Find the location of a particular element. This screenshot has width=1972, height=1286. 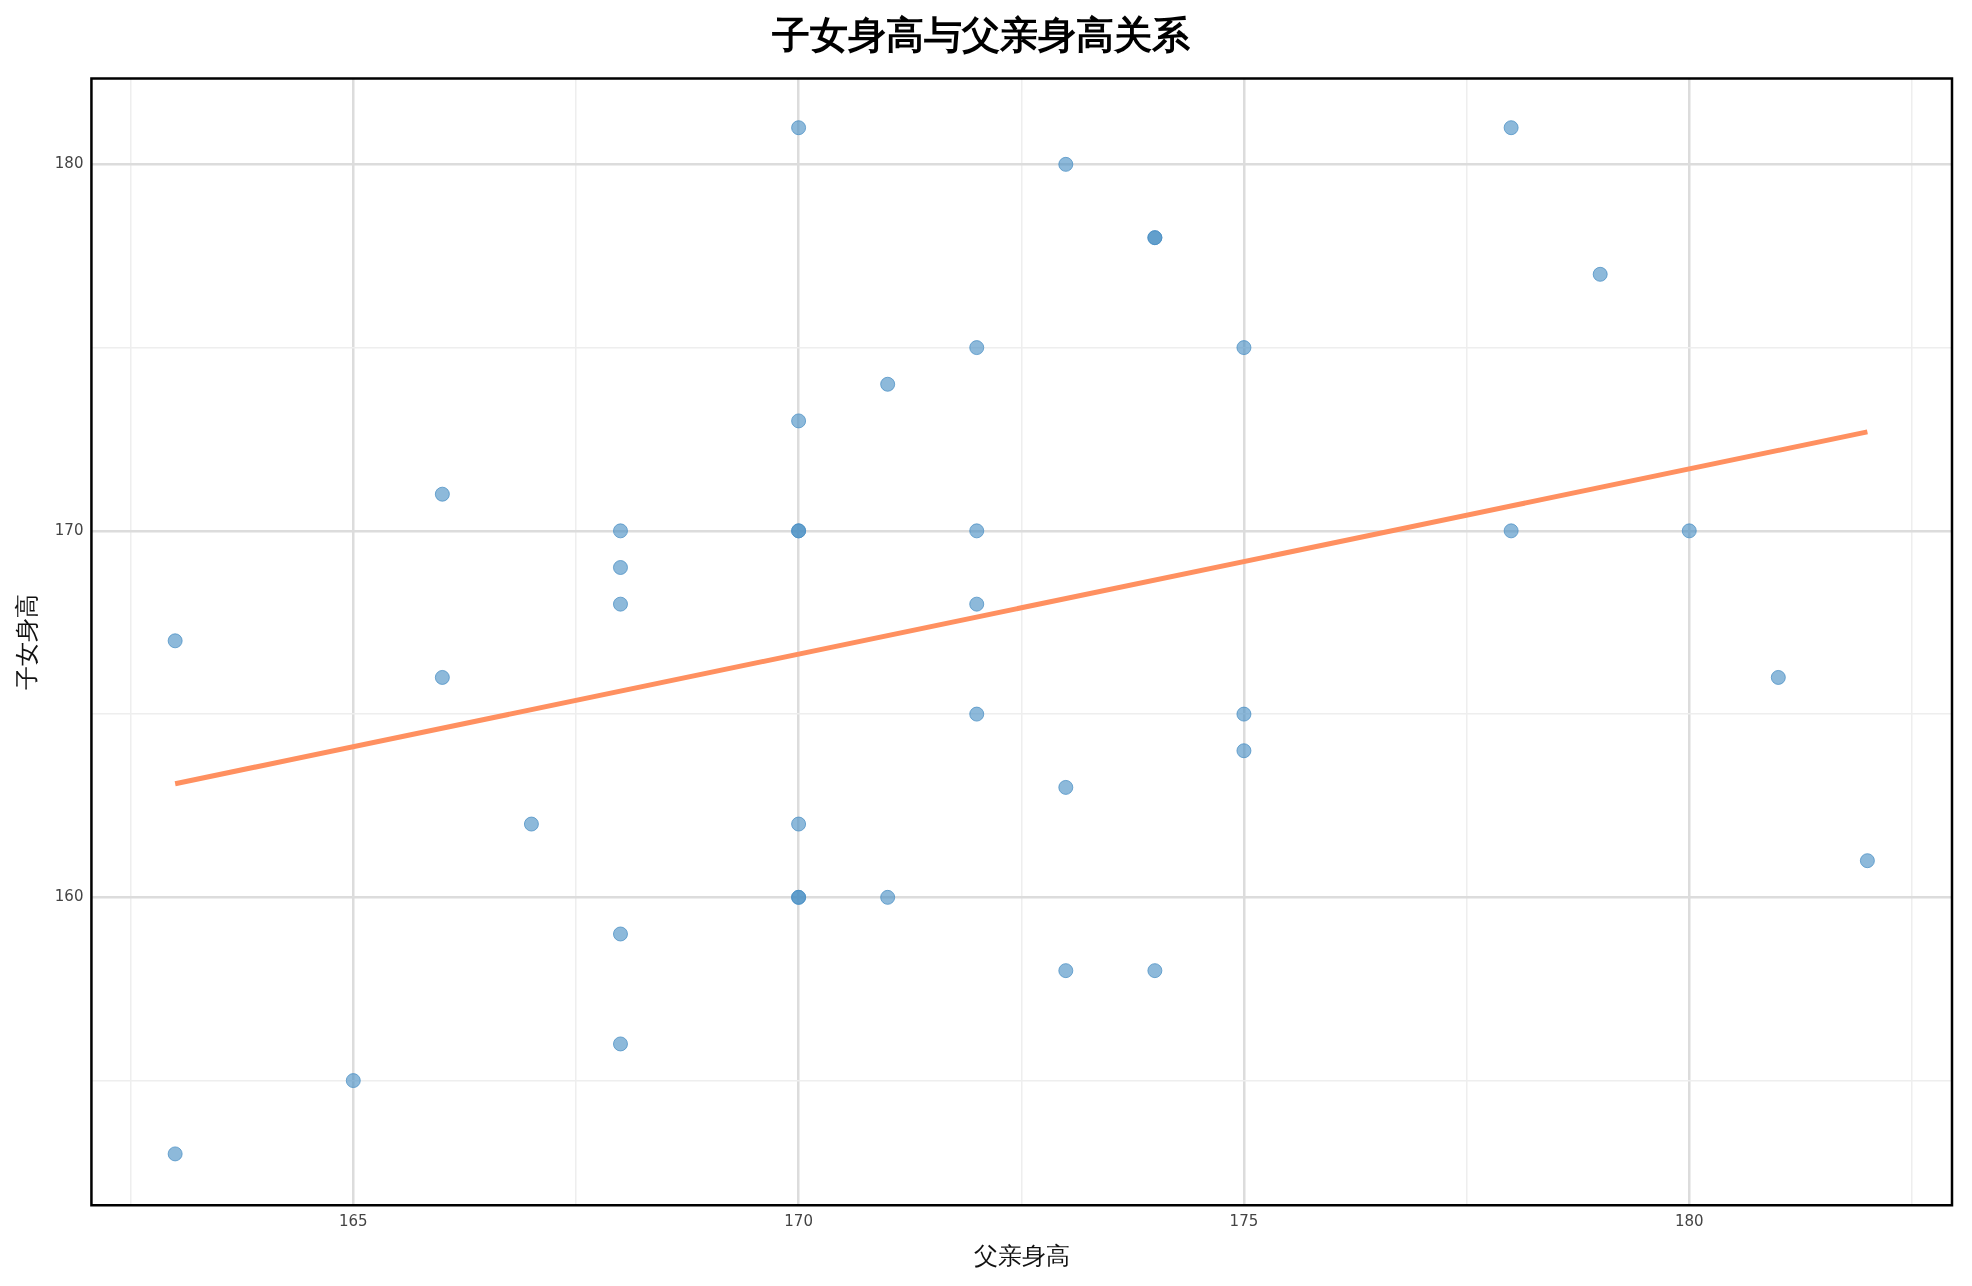

y-tick-label: 160 is located at coordinates (69, 896).